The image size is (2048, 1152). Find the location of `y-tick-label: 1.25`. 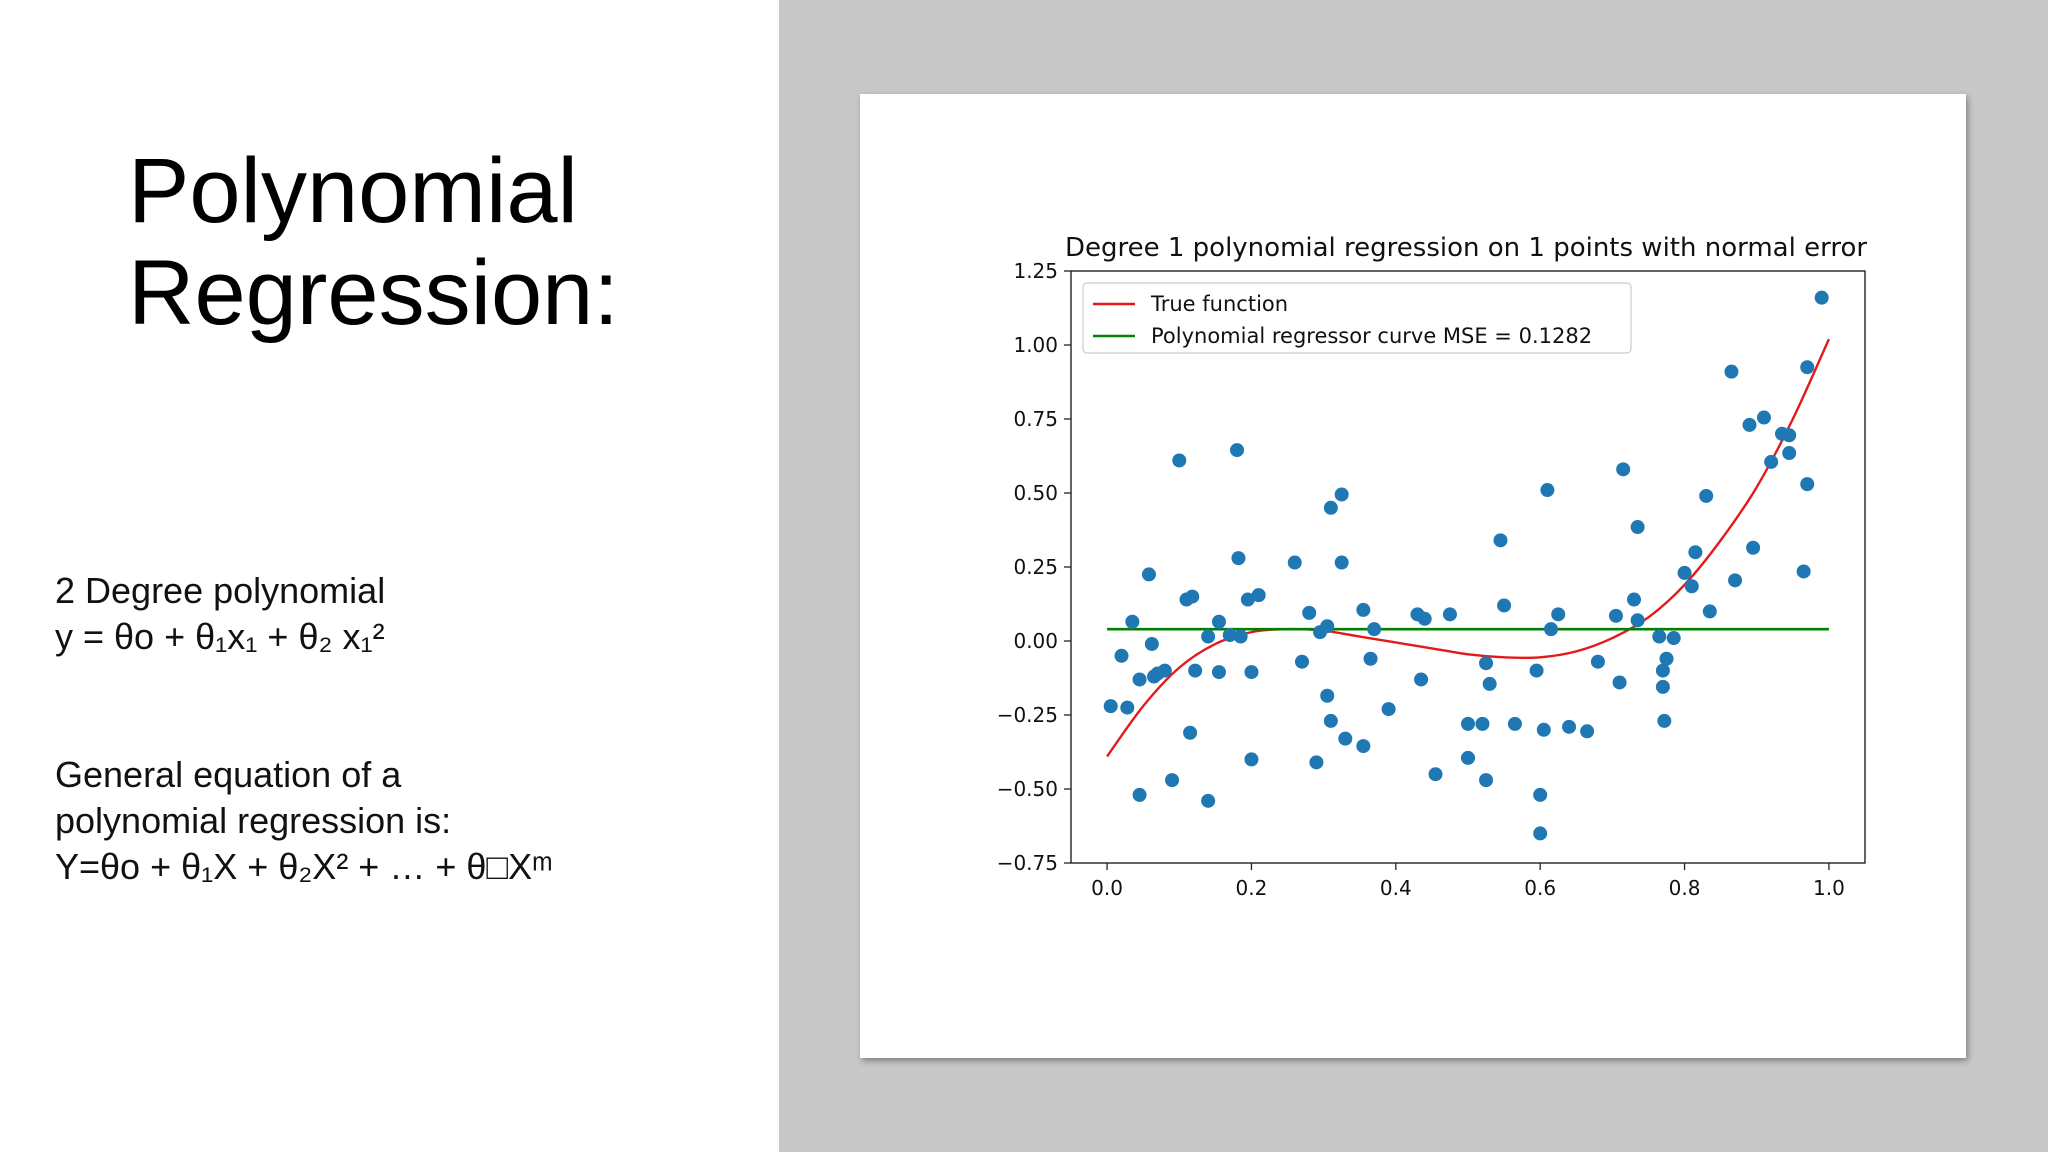

y-tick-label: 1.25 is located at coordinates (1035, 271).